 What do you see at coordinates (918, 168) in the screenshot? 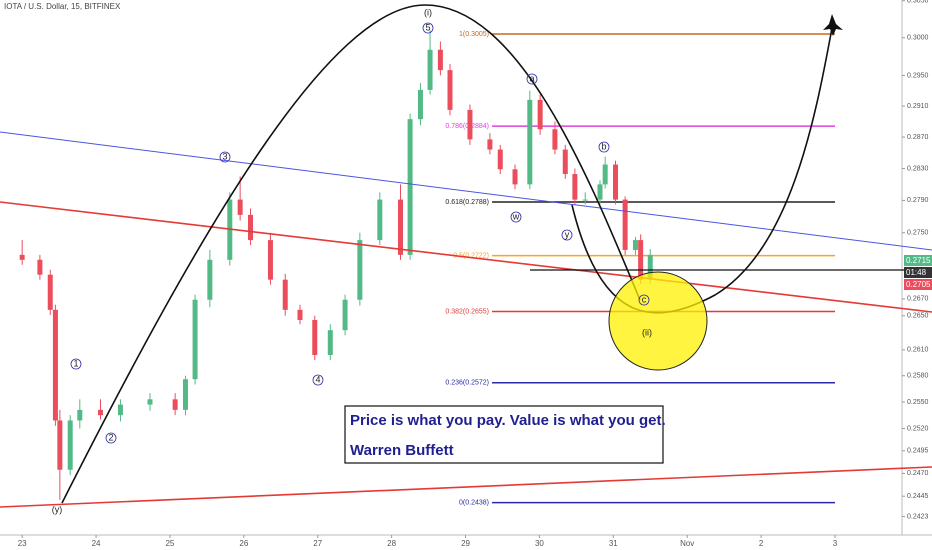
I see `y-tick-label: 0.2830` at bounding box center [918, 168].